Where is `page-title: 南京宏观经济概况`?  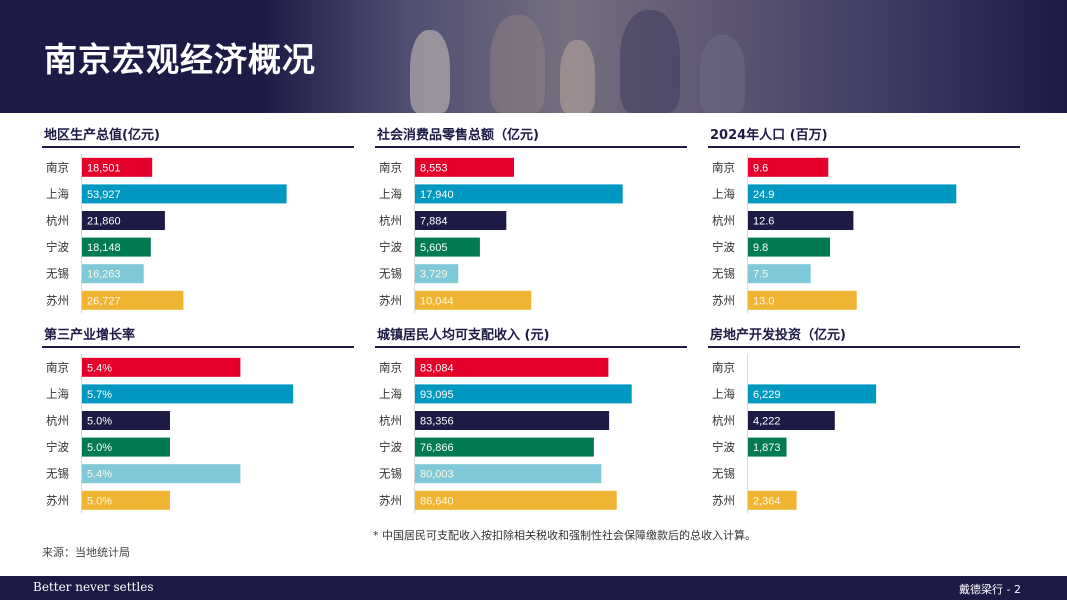
page-title: 南京宏观经济概况 is located at coordinates (180, 59).